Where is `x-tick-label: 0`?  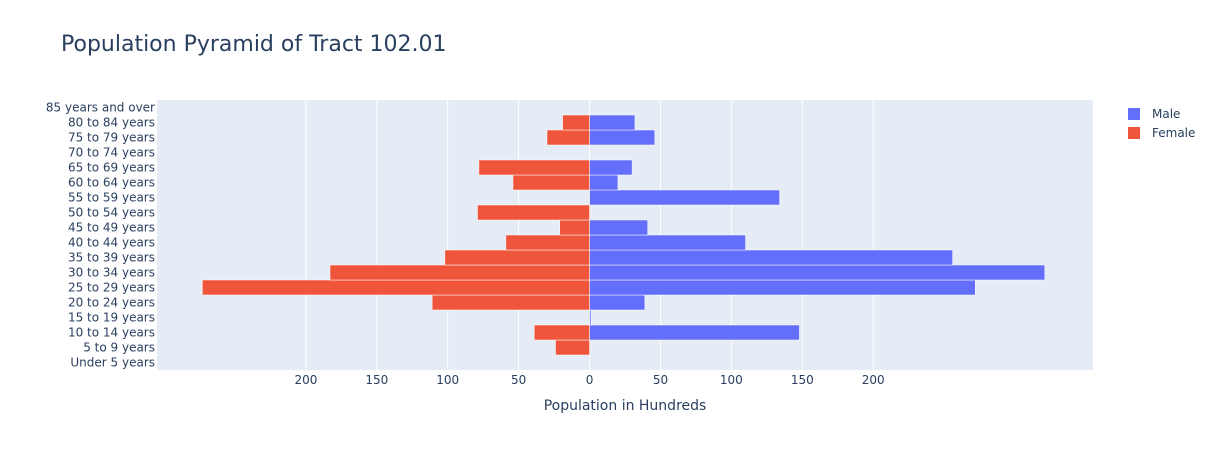 x-tick-label: 0 is located at coordinates (590, 380).